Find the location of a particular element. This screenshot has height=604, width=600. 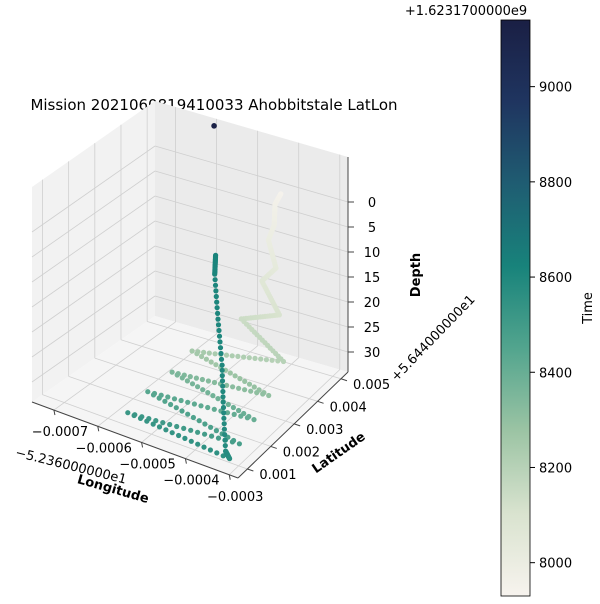

z-tick-label: 5 is located at coordinates (372, 228).